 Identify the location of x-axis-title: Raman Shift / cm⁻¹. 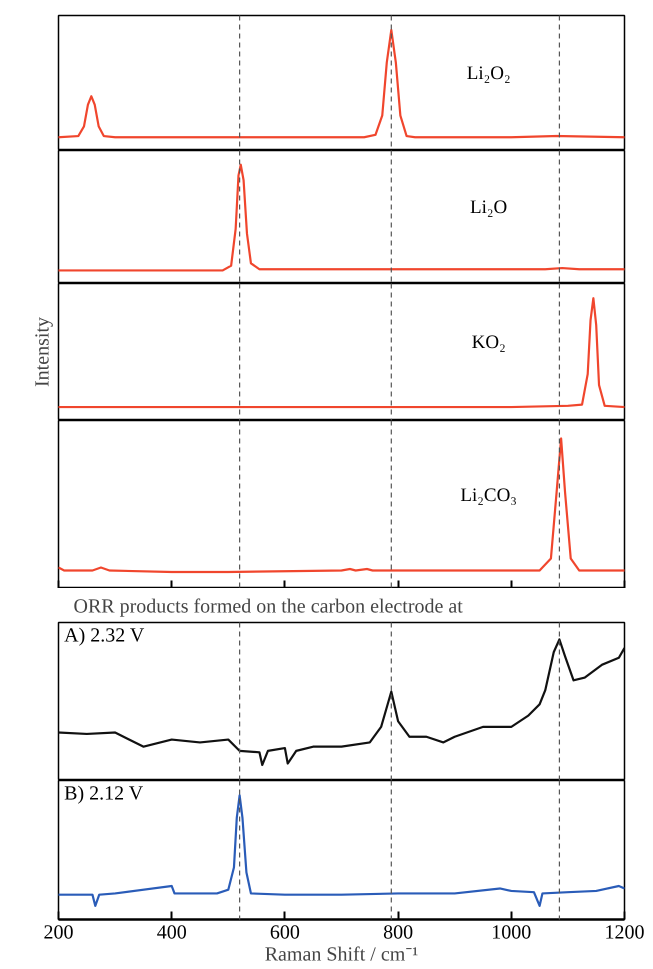
(341, 955).